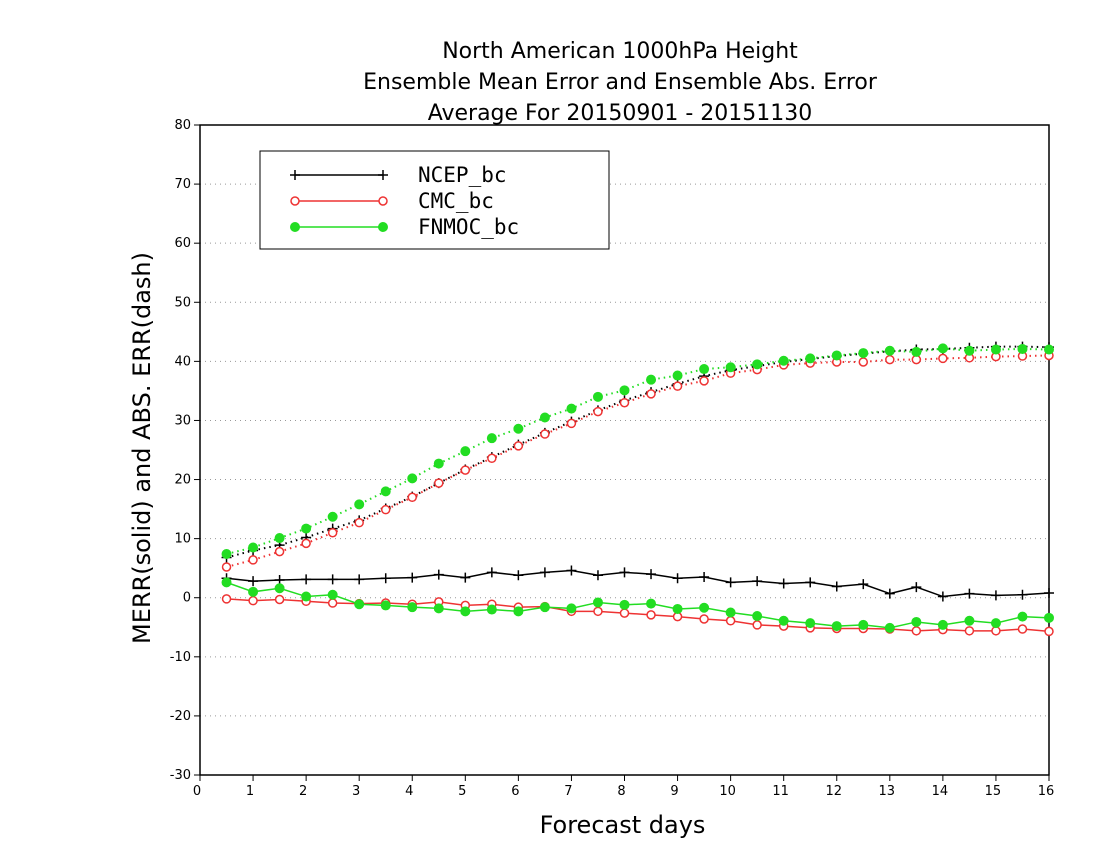 Image resolution: width=1100 pixels, height=850 pixels. I want to click on x-tick-label: 13, so click(887, 791).